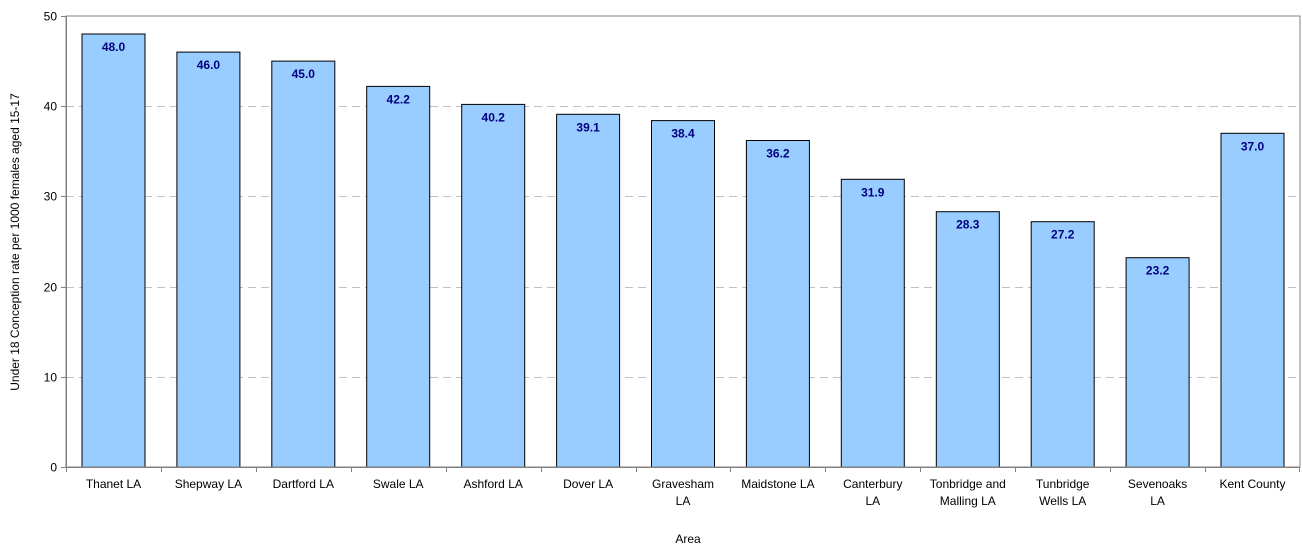  I want to click on bar-value-label: 42.2, so click(399, 99).